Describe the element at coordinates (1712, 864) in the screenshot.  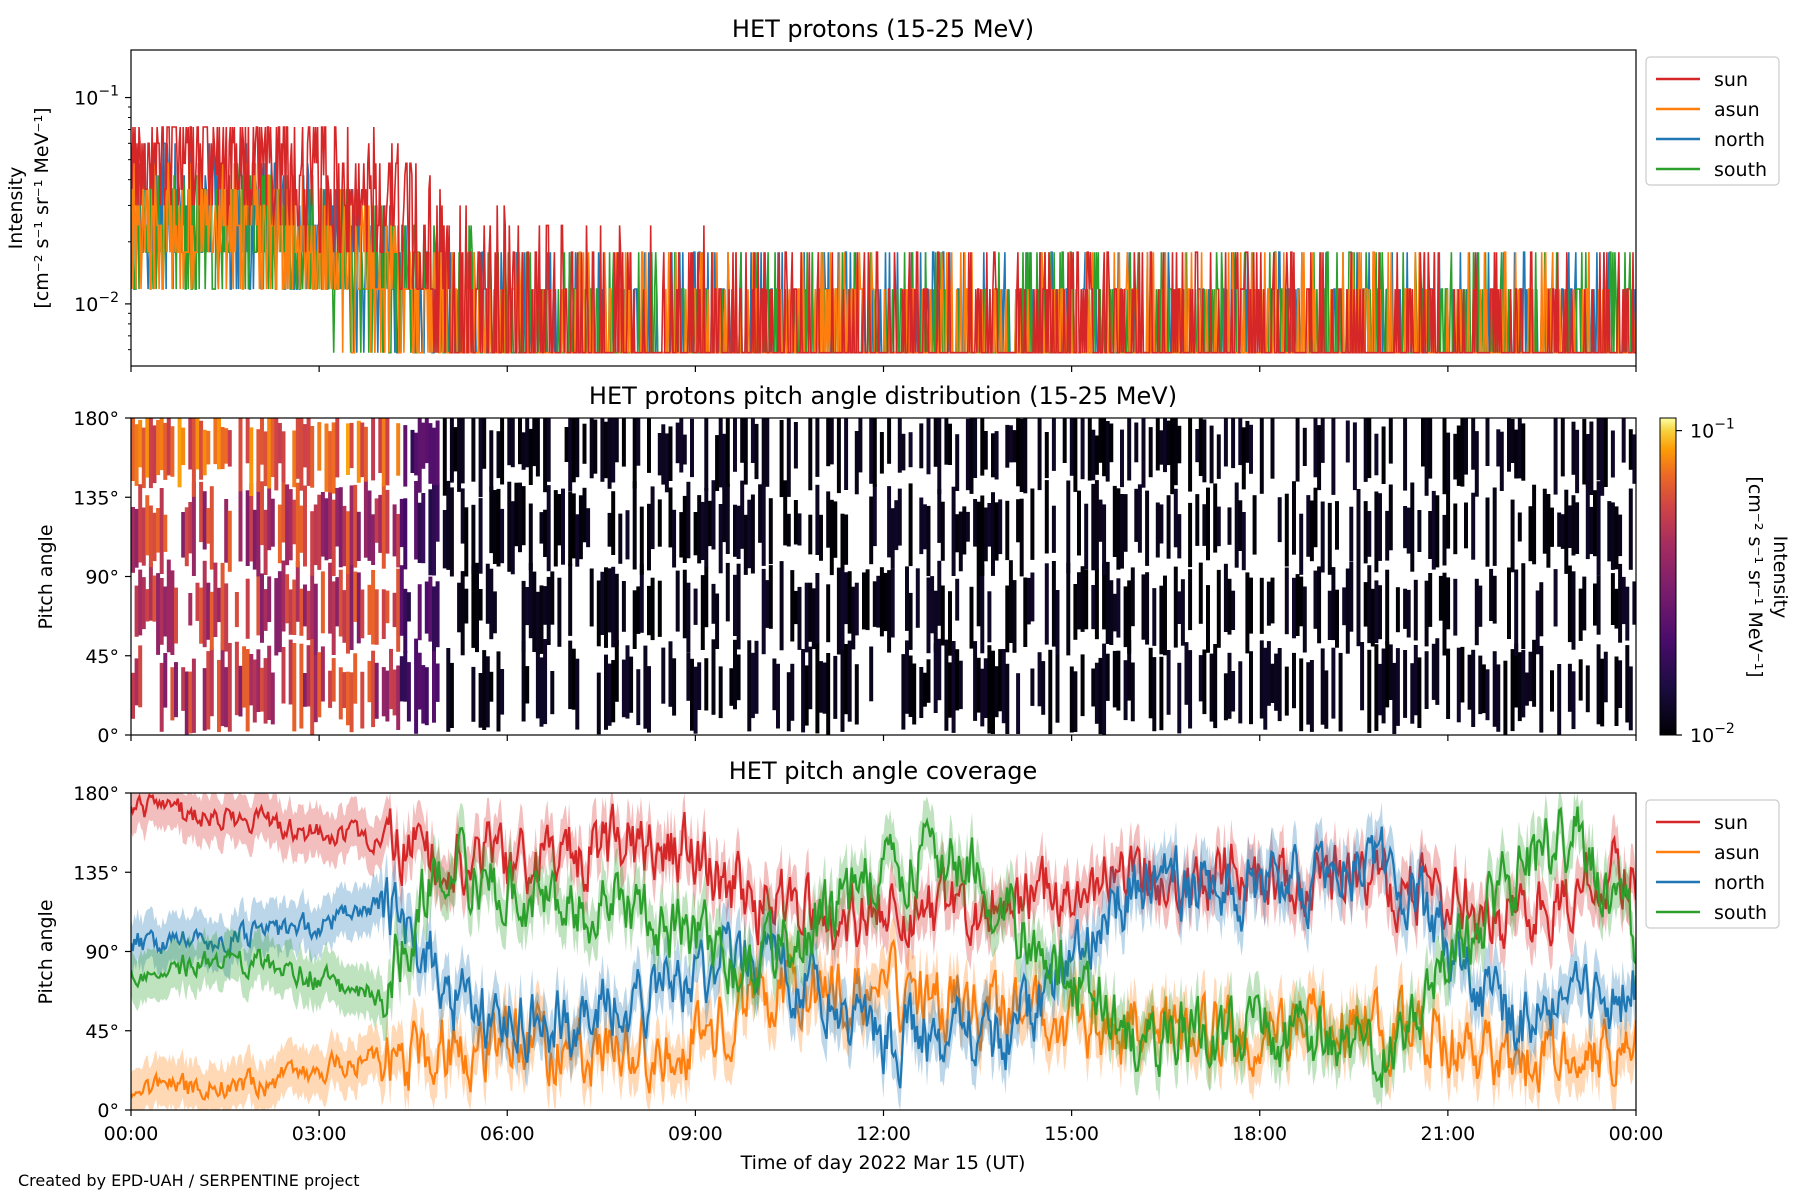
I see `coverage-legend: sun asun north south` at that location.